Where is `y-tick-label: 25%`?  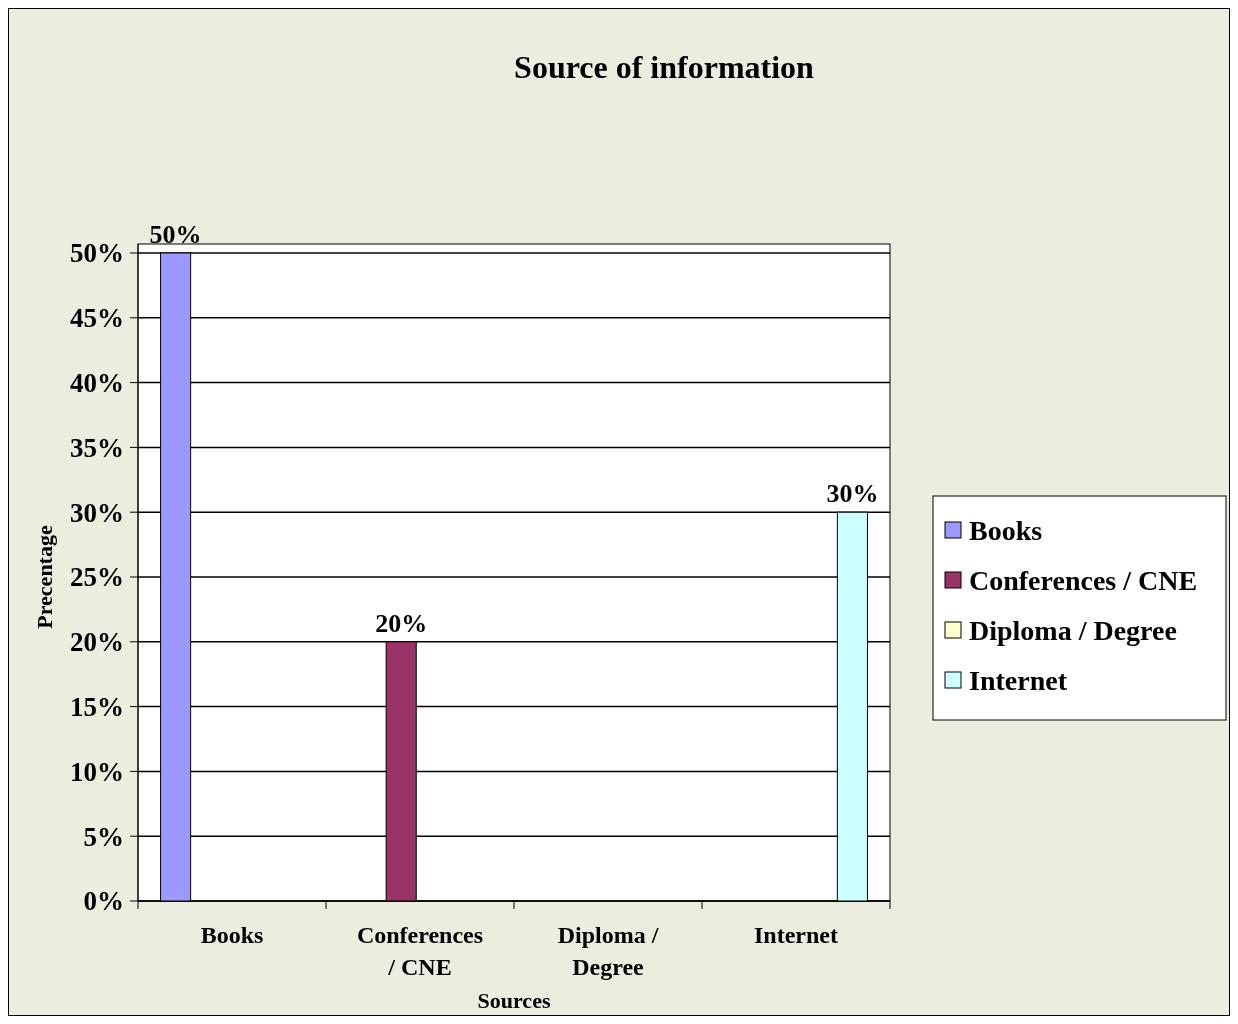 y-tick-label: 25% is located at coordinates (97, 577).